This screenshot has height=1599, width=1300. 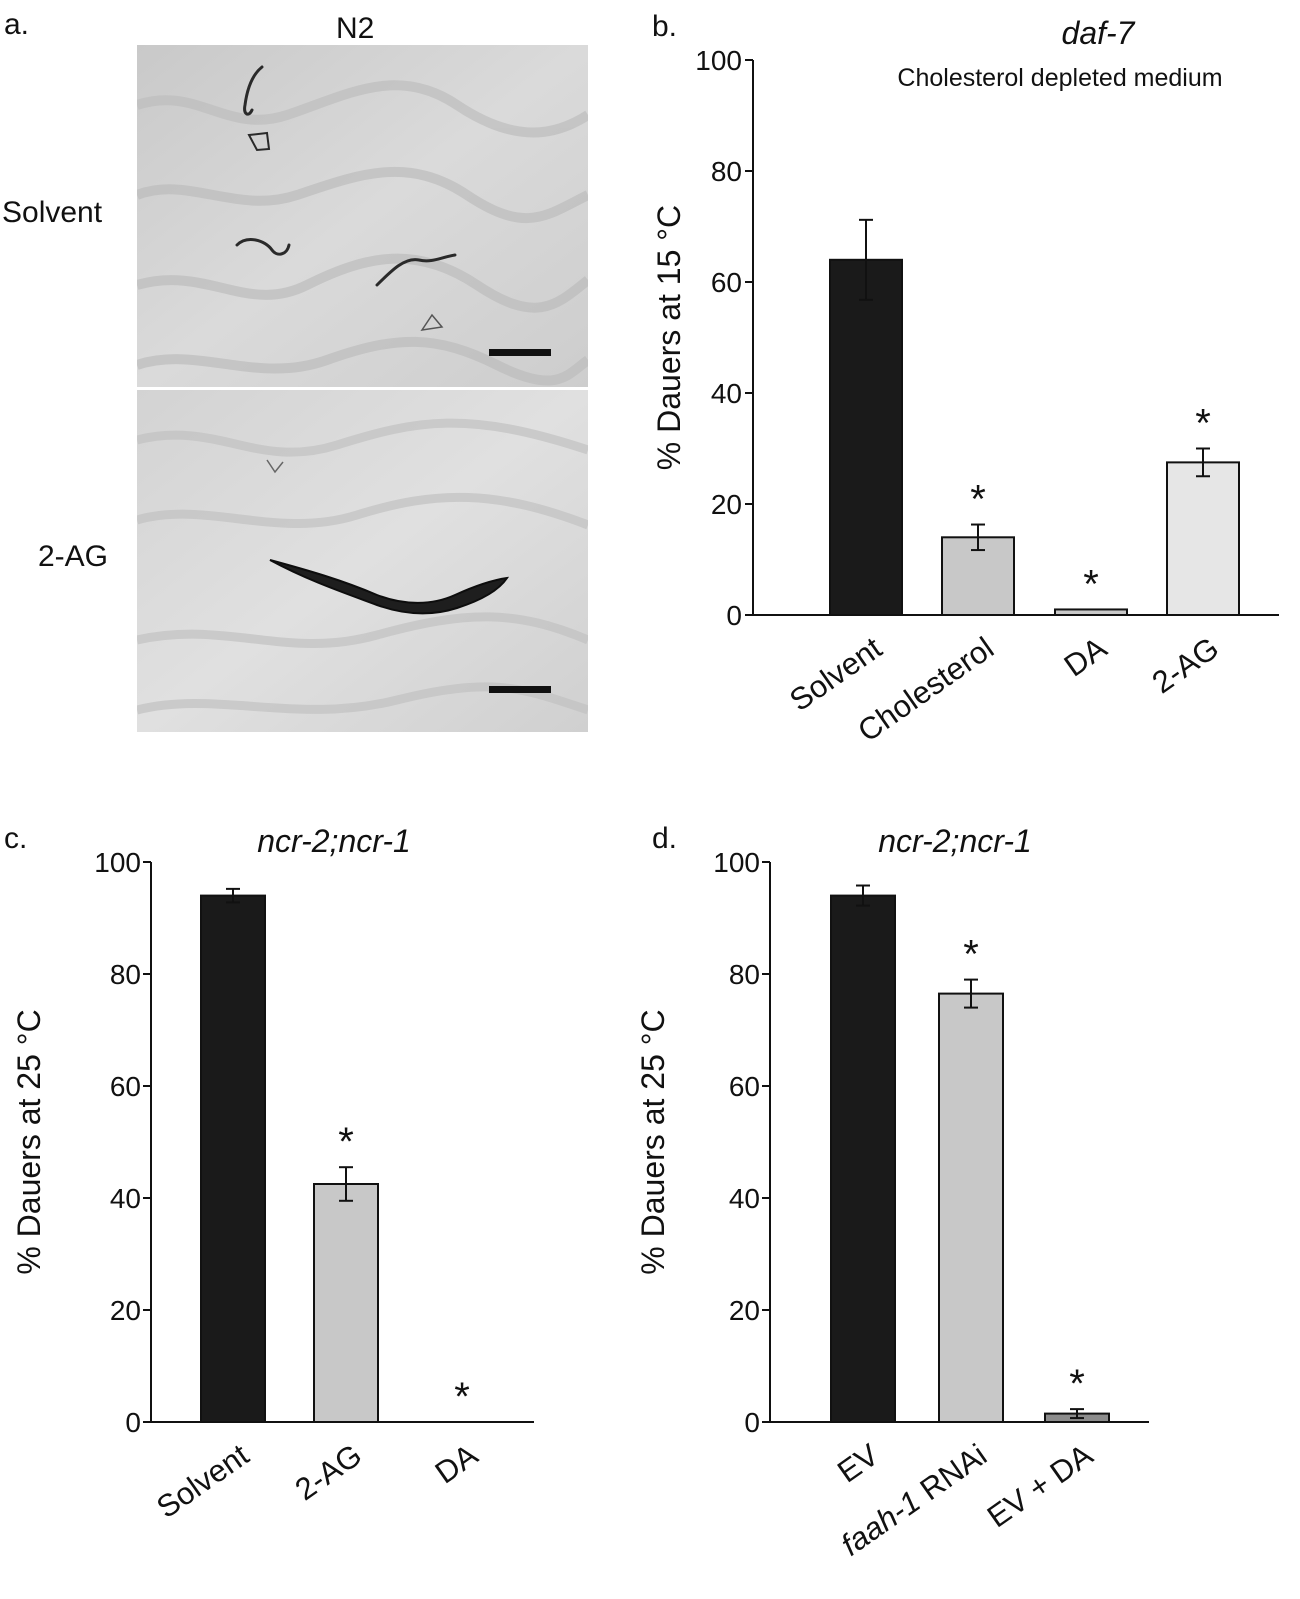 What do you see at coordinates (17, 24) in the screenshot?
I see `panel-a-label: a.` at bounding box center [17, 24].